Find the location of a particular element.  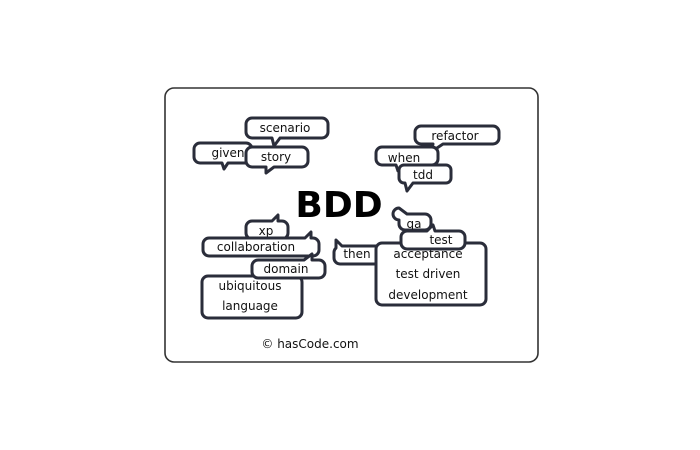

tag-refactor: refactor is located at coordinates (457, 139).